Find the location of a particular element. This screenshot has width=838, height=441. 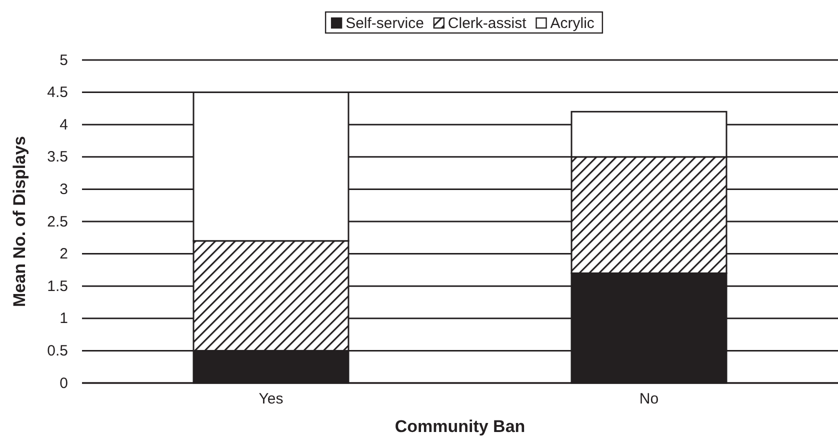

y-tick-label: 4 is located at coordinates (64, 125).